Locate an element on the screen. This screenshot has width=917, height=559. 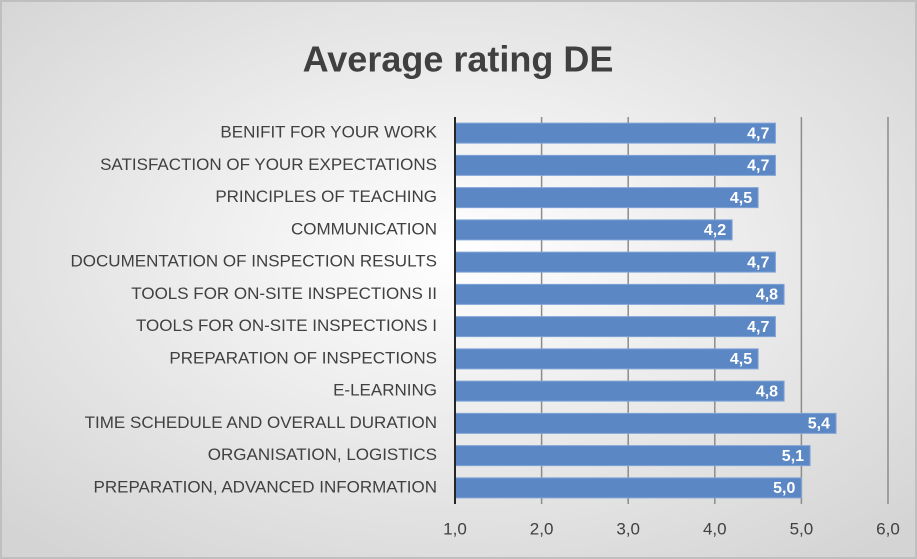
x-tick-label: 1,0 is located at coordinates (455, 528).